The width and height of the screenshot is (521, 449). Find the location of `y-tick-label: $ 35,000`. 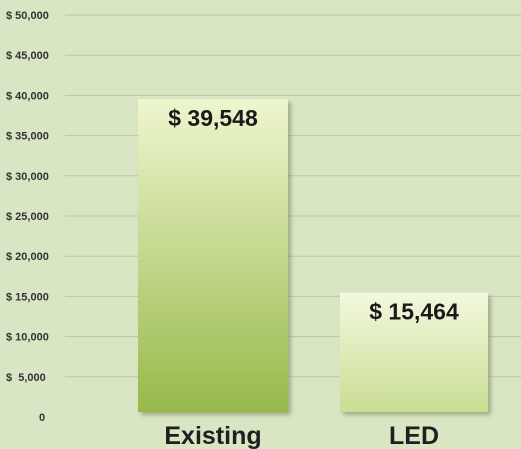

y-tick-label: $ 35,000 is located at coordinates (27, 137).